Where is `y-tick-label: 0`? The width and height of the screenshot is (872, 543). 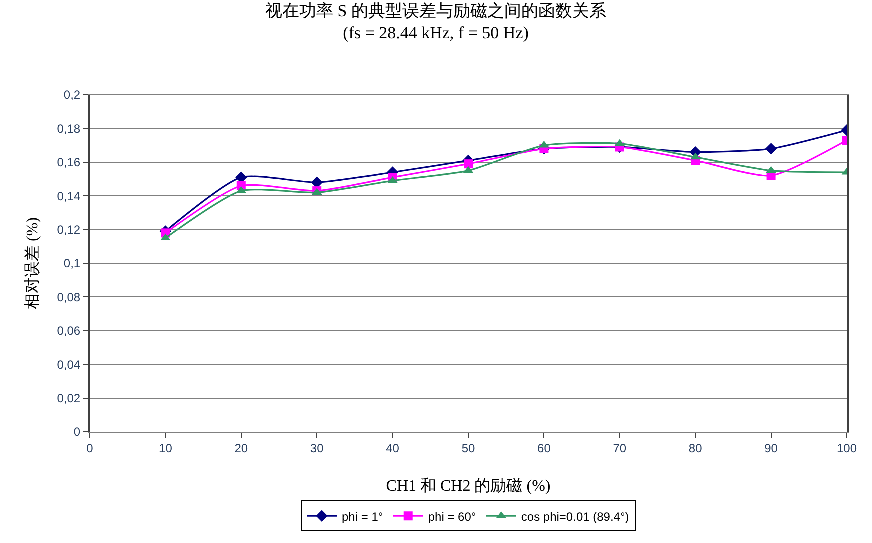
y-tick-label: 0 is located at coordinates (77, 432).